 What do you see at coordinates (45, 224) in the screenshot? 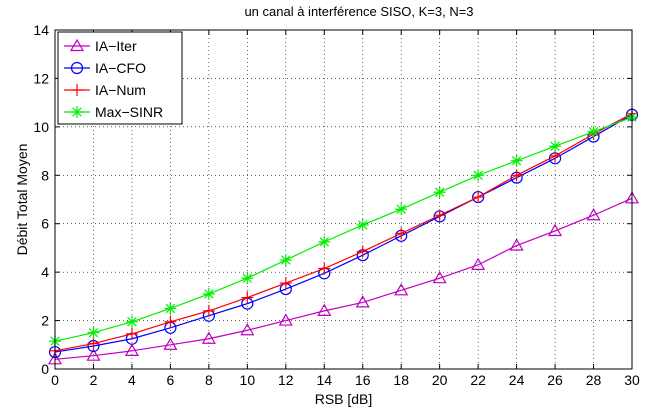
I see `y-tick-label: 6` at bounding box center [45, 224].